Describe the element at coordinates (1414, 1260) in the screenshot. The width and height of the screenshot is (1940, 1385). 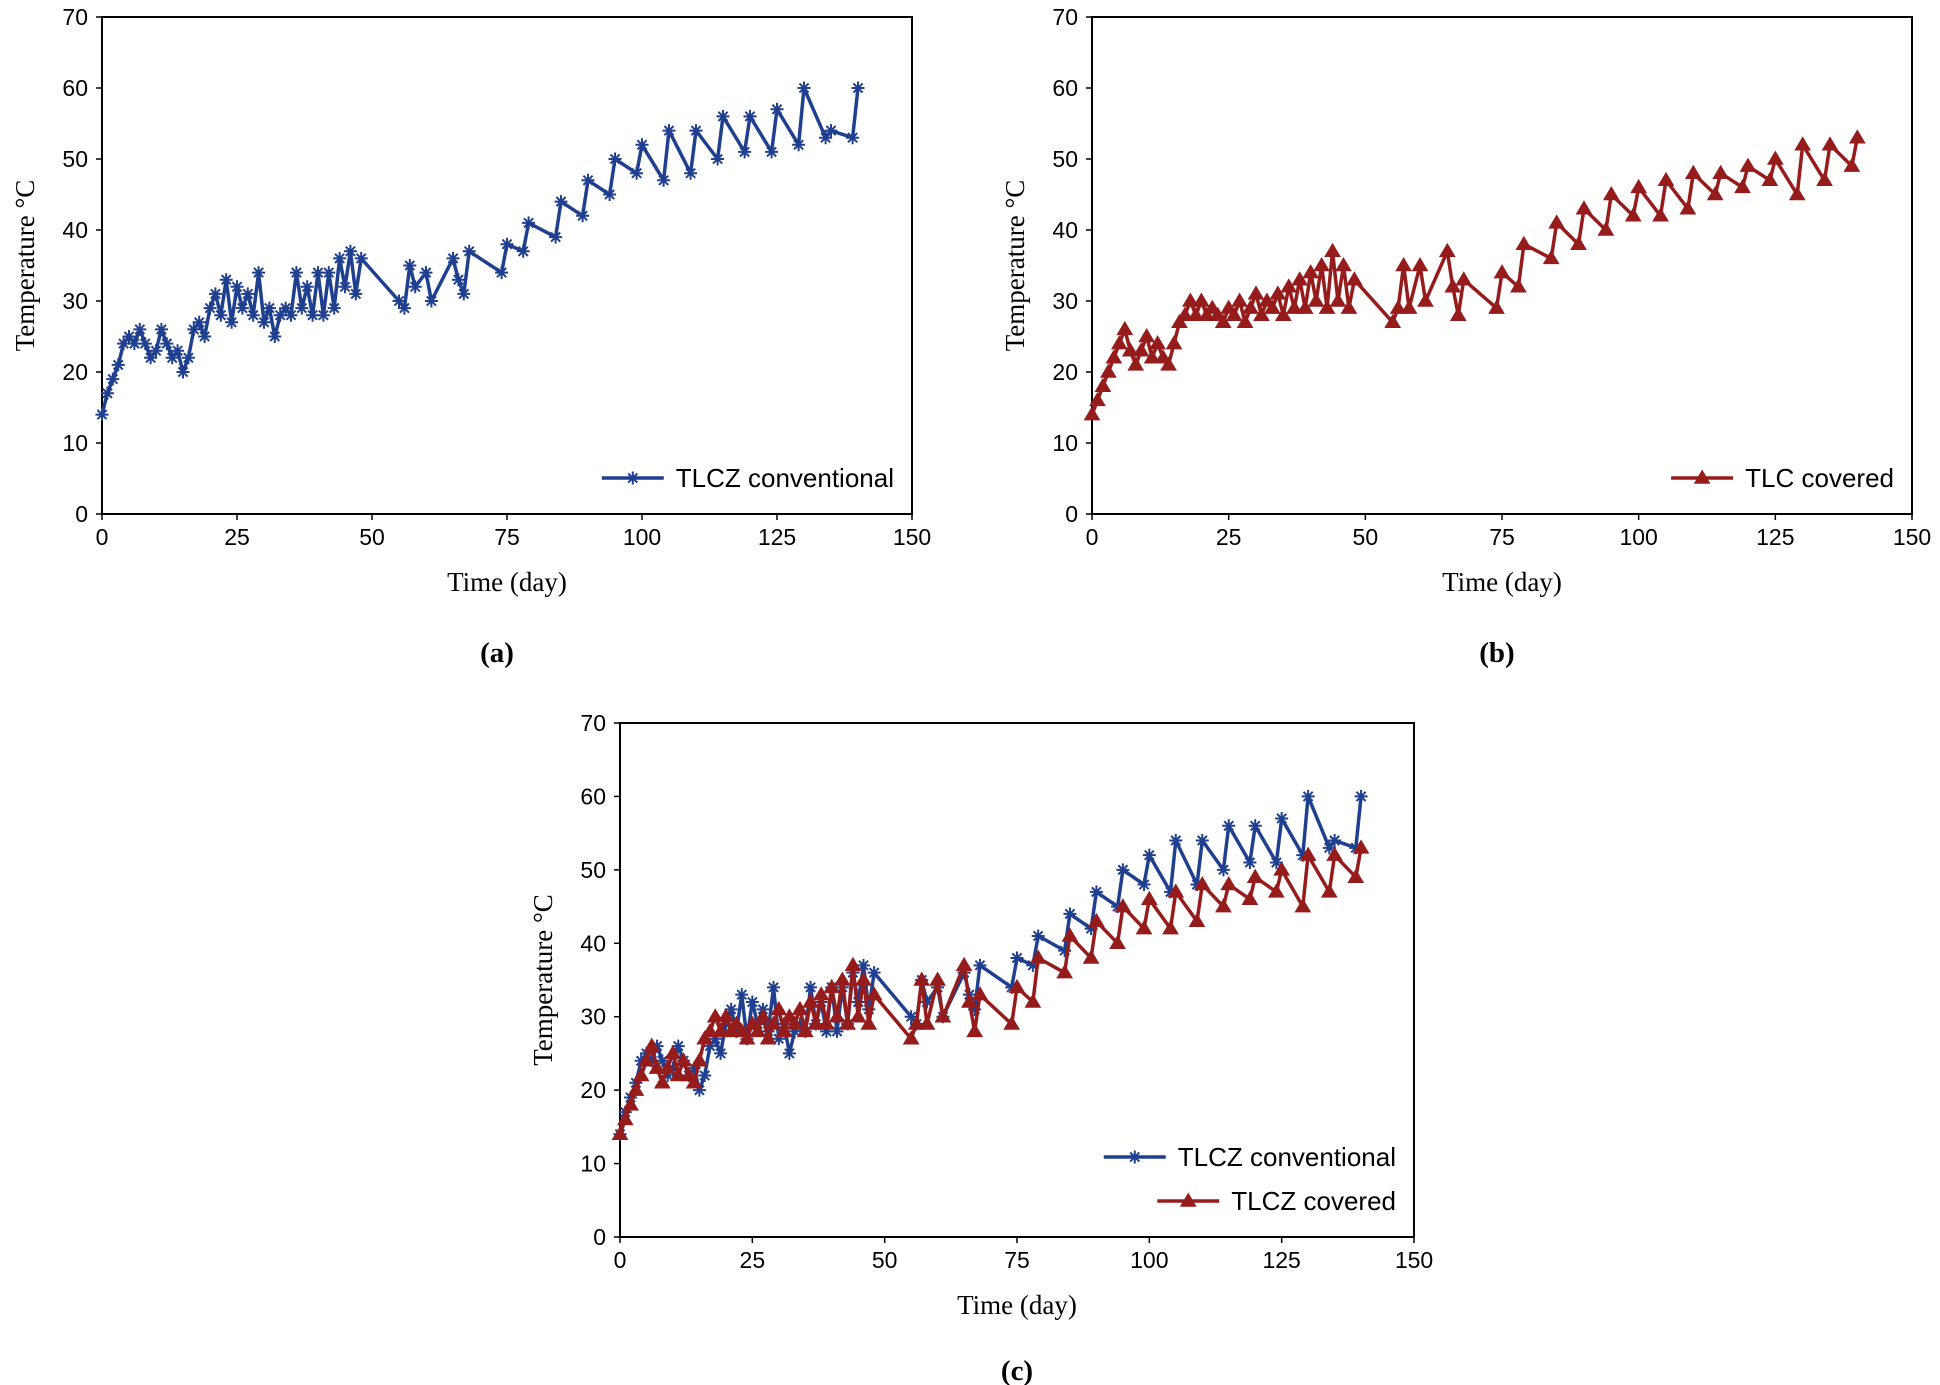
I see `x-tick-label: 150` at that location.